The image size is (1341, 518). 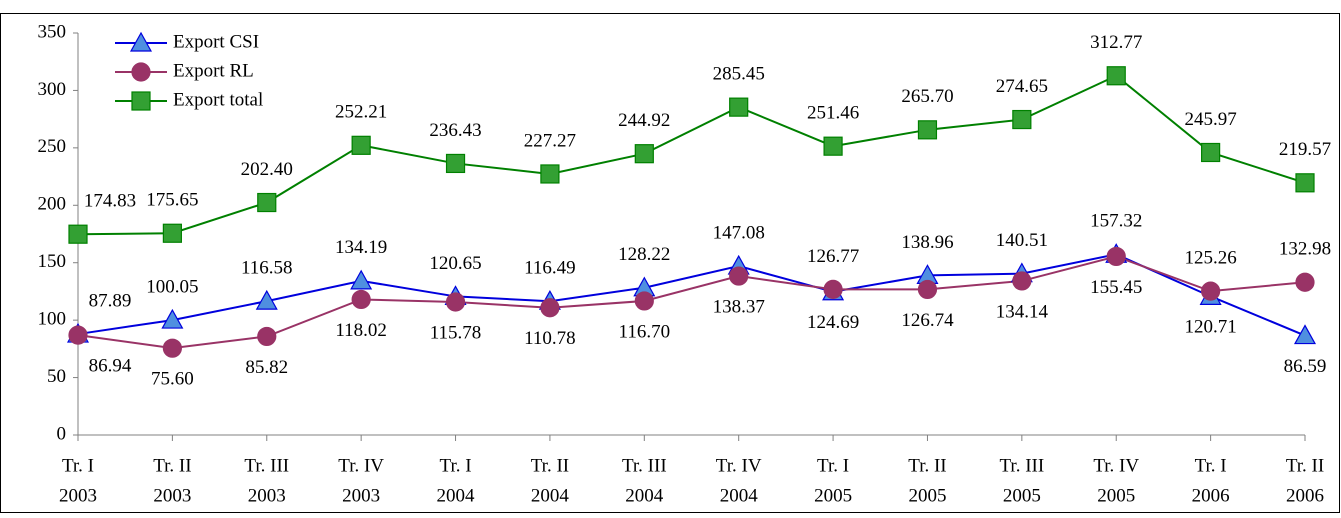 I want to click on data-label: 128.22, so click(x=644, y=254).